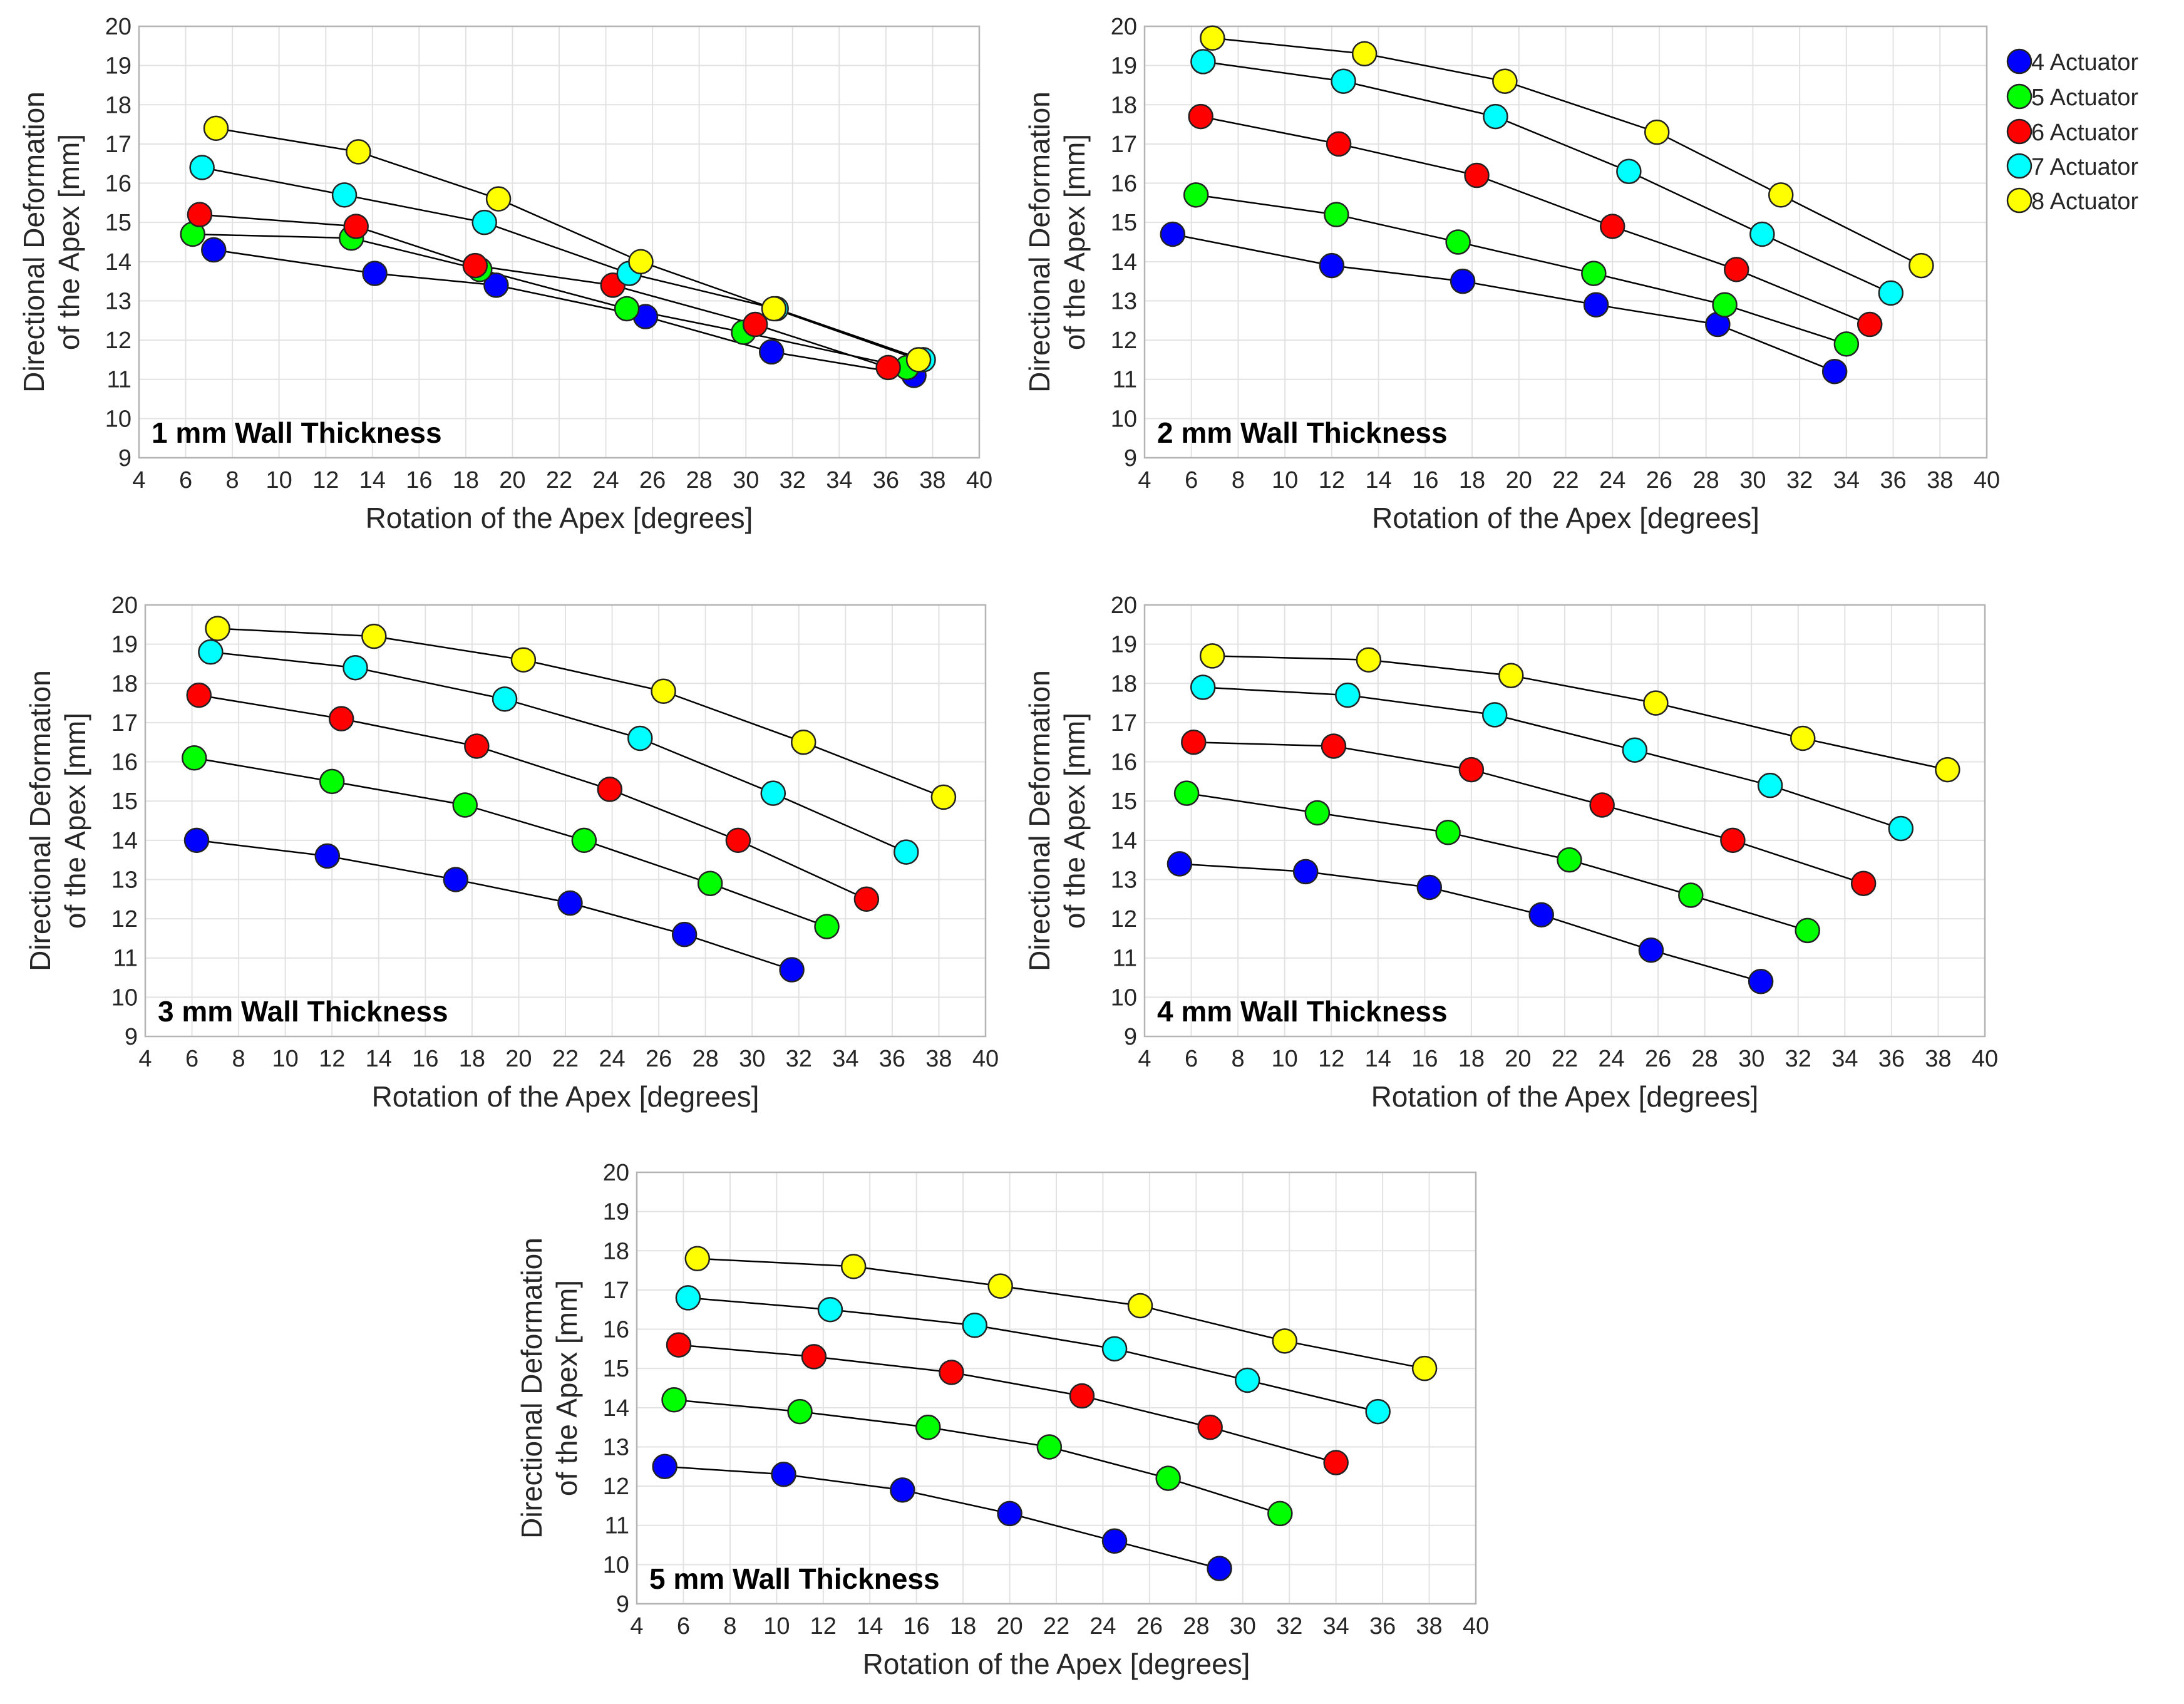 The width and height of the screenshot is (2184, 1704). Describe the element at coordinates (699, 480) in the screenshot. I see `x-tick-label: 28` at that location.